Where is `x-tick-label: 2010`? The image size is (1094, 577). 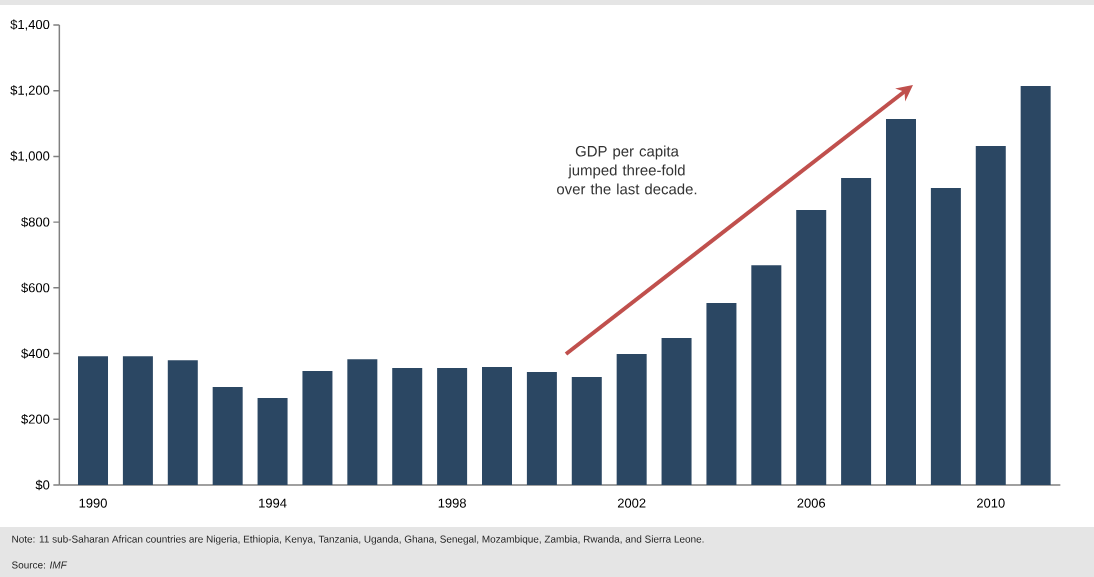 x-tick-label: 2010 is located at coordinates (991, 503).